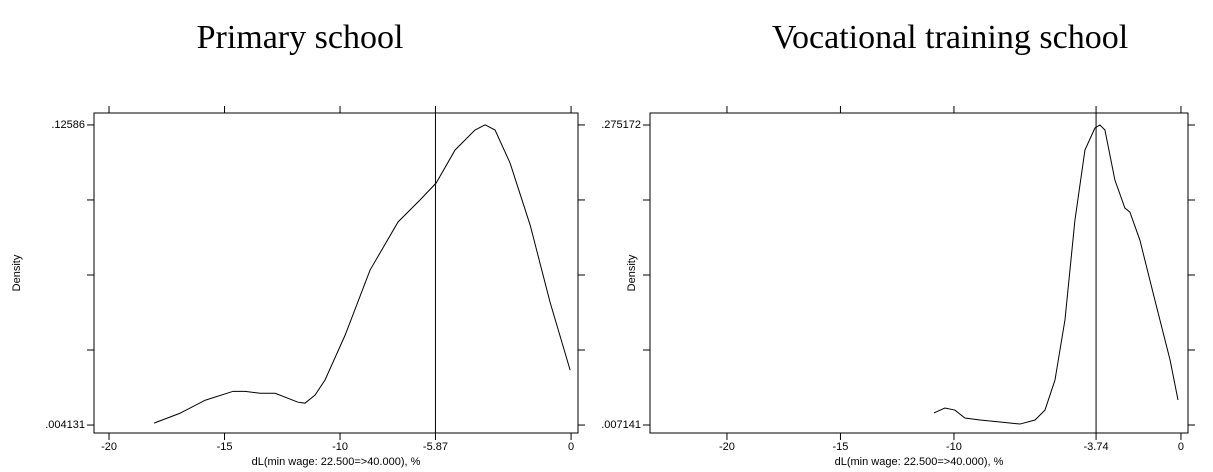  Describe the element at coordinates (435, 447) in the screenshot. I see `x-tick-label: -5.87` at that location.